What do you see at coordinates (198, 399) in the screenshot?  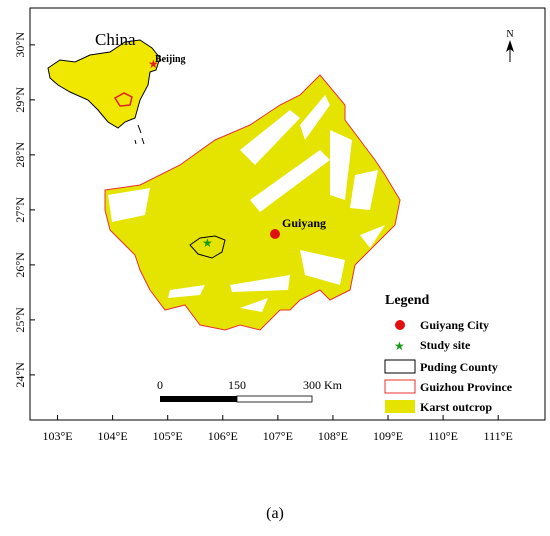 I see `scale-bar-black` at bounding box center [198, 399].